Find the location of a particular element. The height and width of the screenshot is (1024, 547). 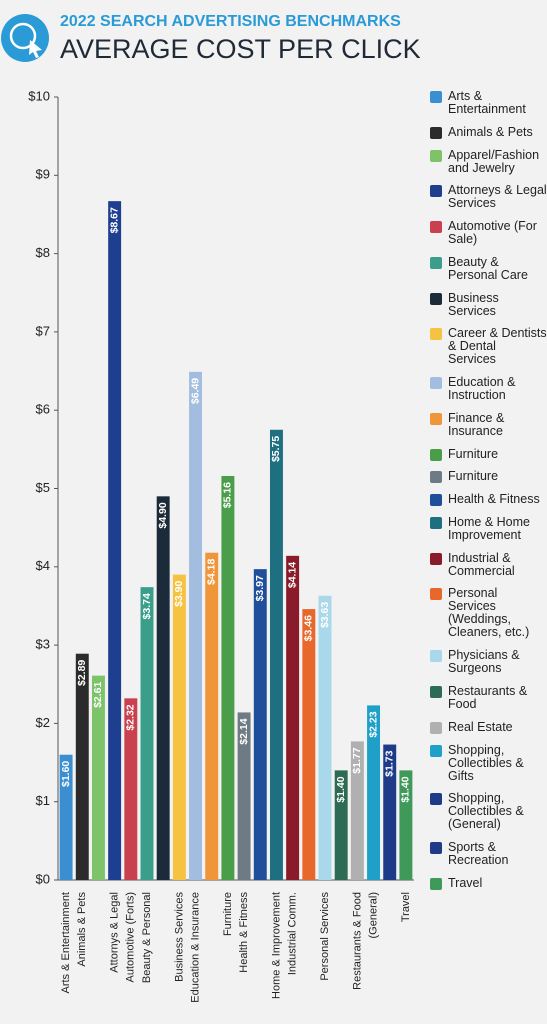

data-label: $2.23 is located at coordinates (373, 724).